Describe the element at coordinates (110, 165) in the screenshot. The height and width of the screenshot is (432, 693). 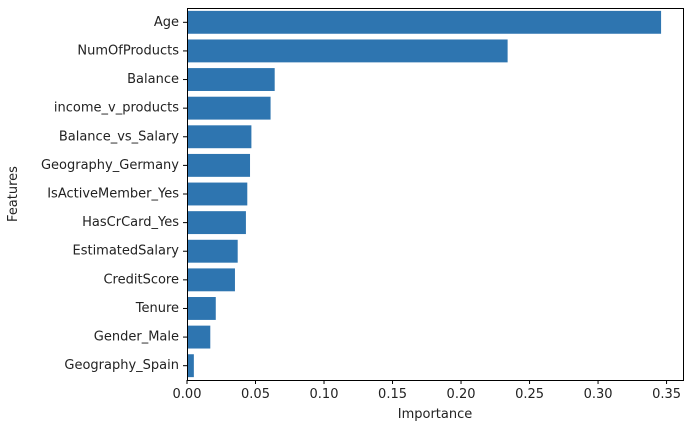
I see `y-tick-label: Geography_Germany` at that location.